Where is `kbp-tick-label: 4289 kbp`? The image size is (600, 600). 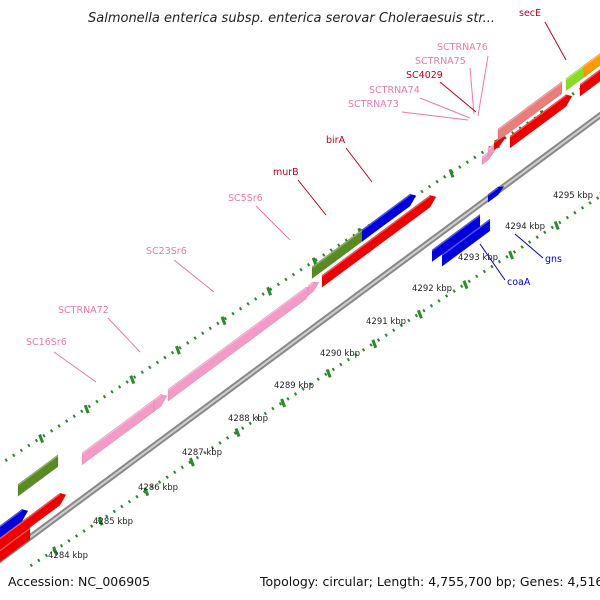
kbp-tick-label: 4289 kbp is located at coordinates (294, 386).